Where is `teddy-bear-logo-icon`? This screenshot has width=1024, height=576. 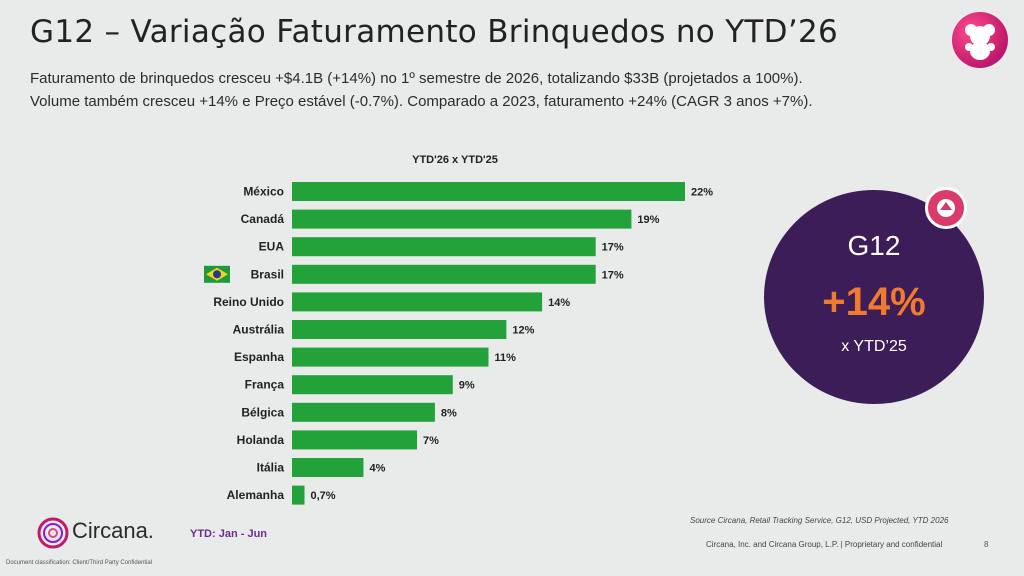
teddy-bear-logo-icon is located at coordinates (980, 40).